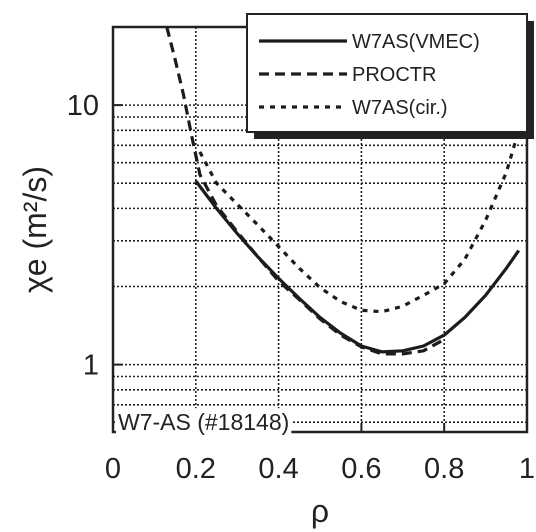  What do you see at coordinates (35, 229) in the screenshot?
I see `y-axis-label: χe (m²/s)` at bounding box center [35, 229].